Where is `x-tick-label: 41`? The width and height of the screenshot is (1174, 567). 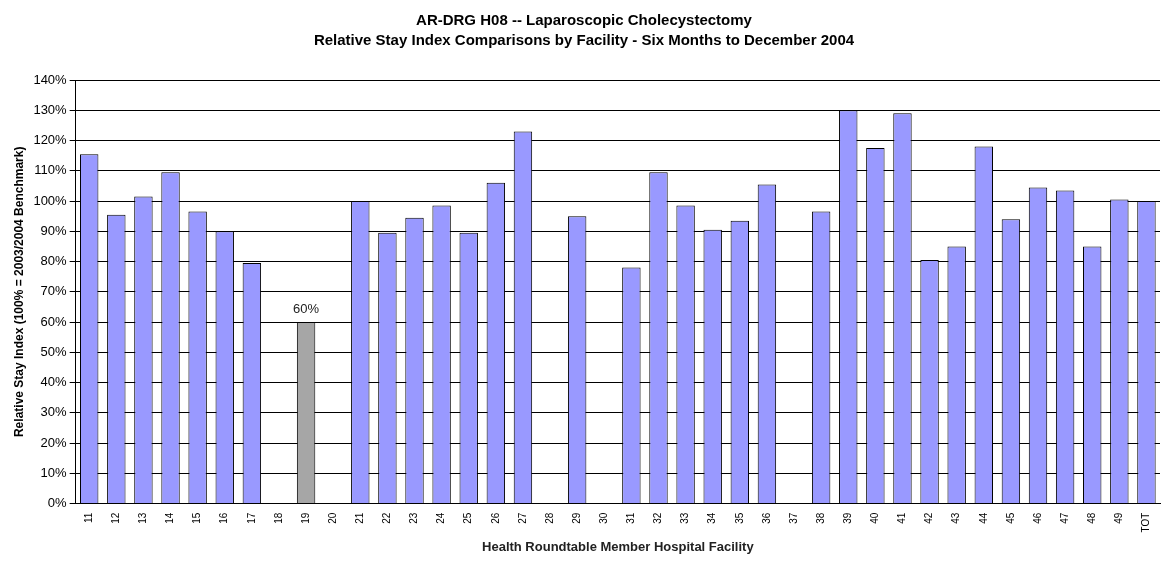 x-tick-label: 41 is located at coordinates (902, 518).